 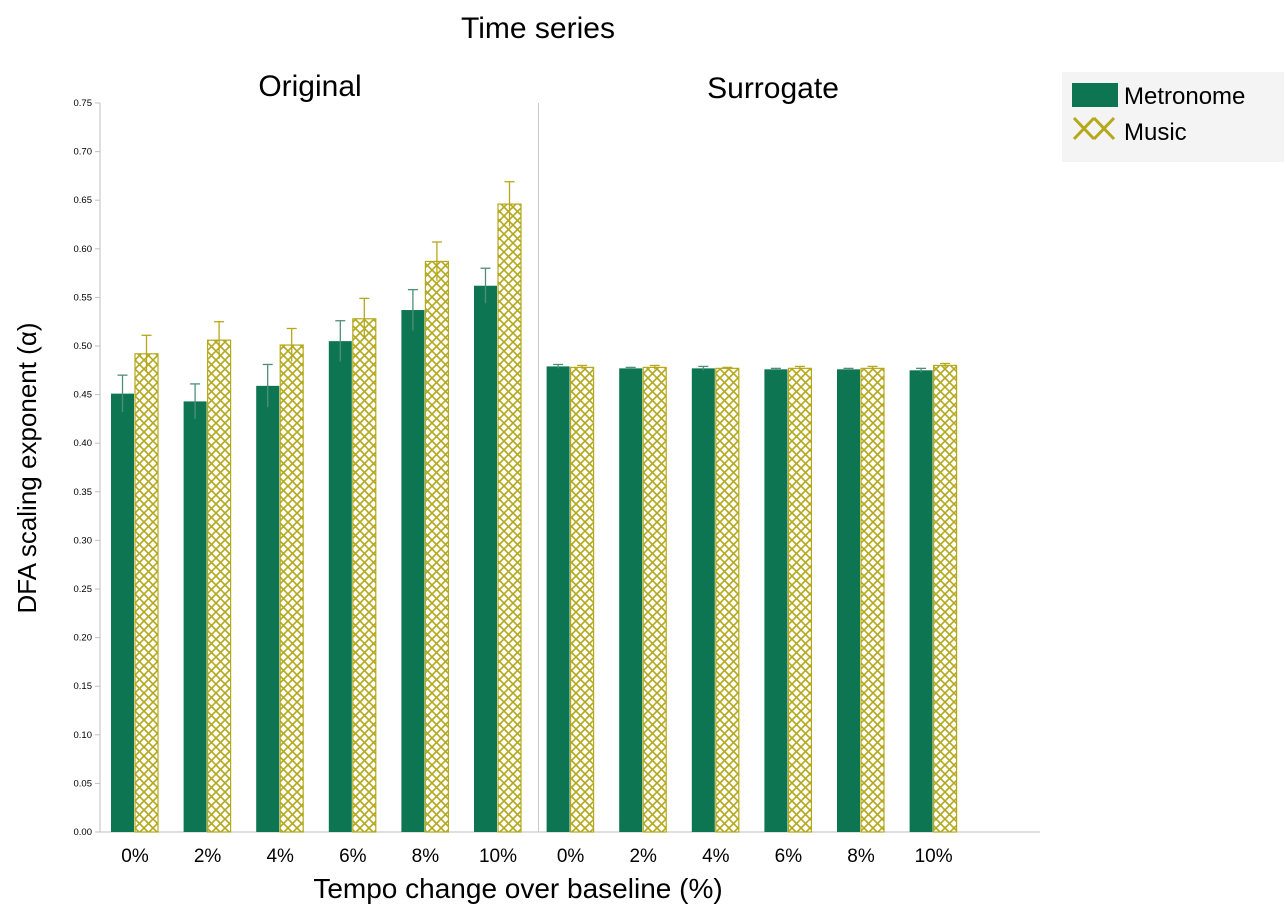 What do you see at coordinates (1184, 96) in the screenshot?
I see `legend-label-metronome: Metronome` at bounding box center [1184, 96].